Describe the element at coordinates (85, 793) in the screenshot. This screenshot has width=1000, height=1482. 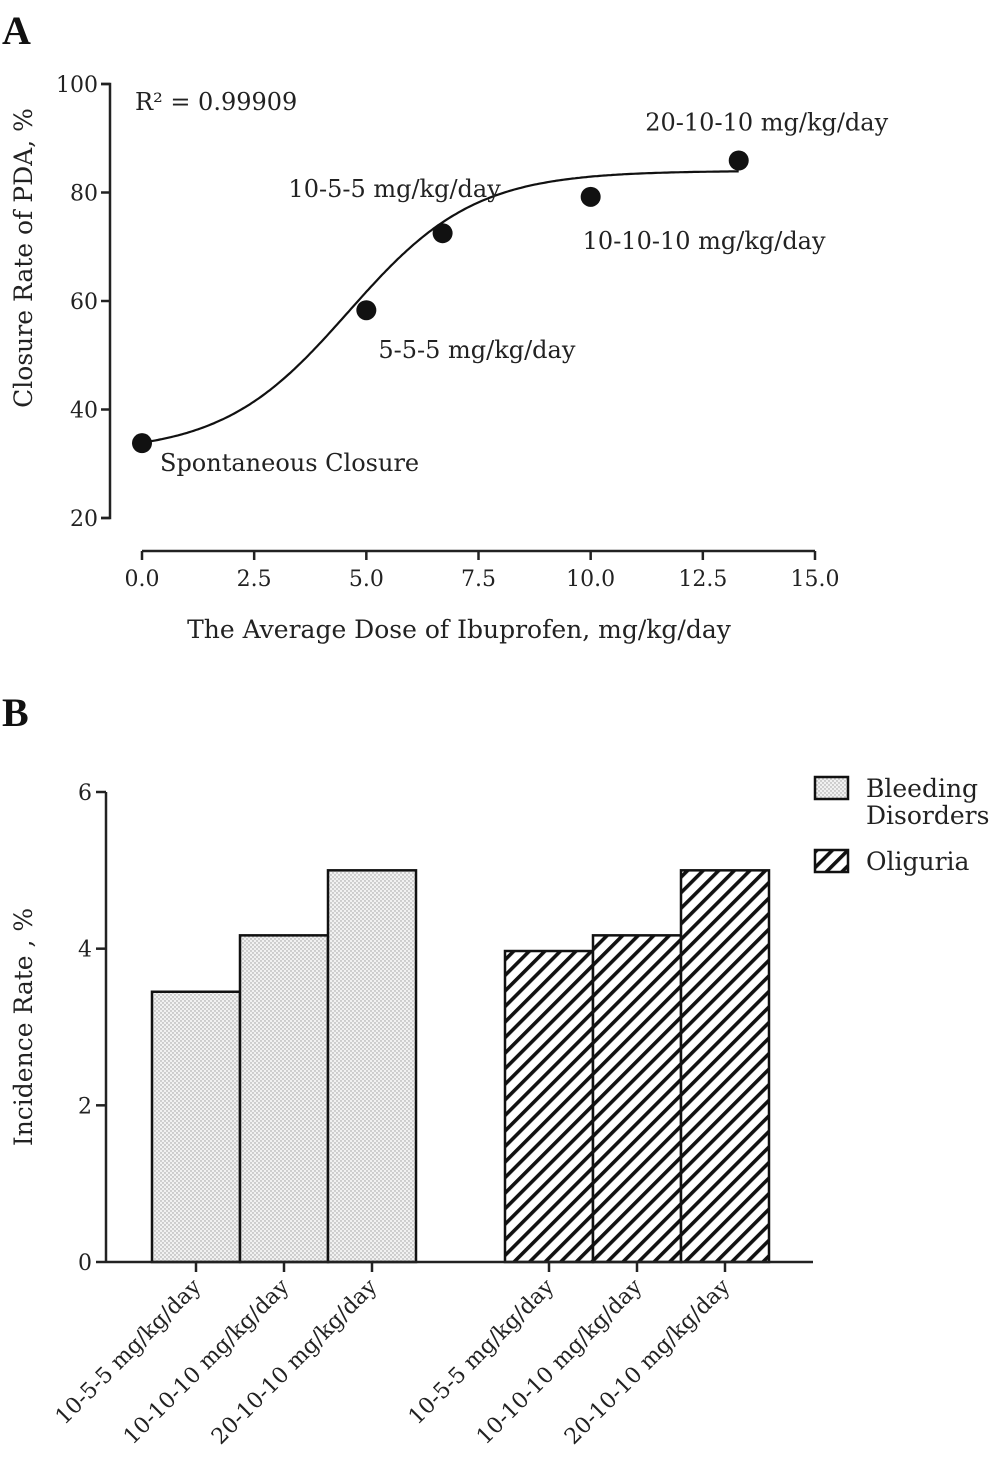
I see `y-tick-label: 6` at that location.